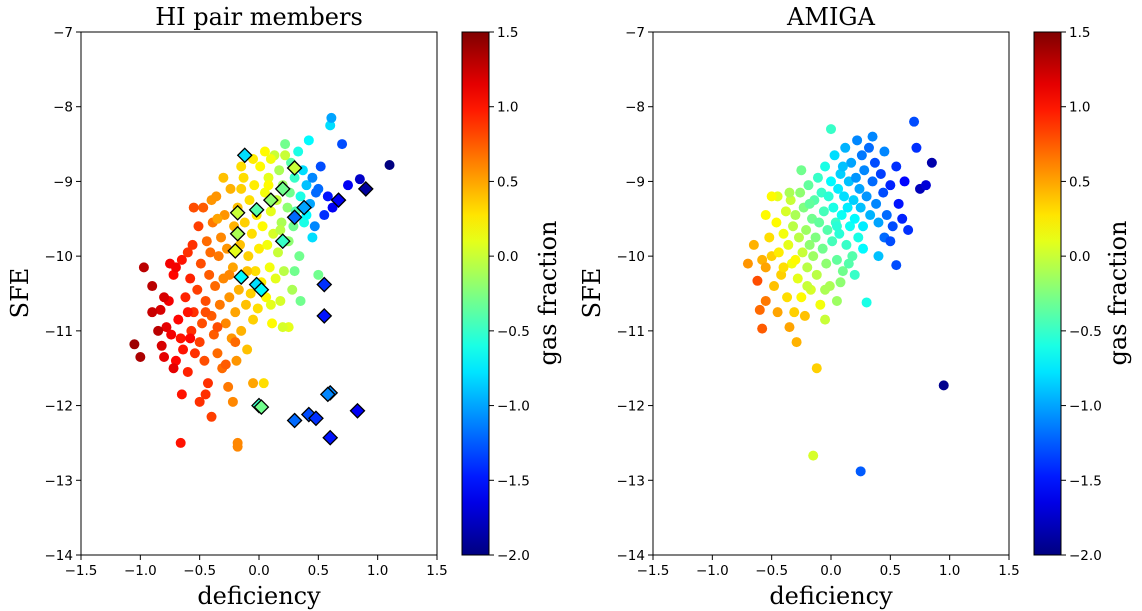 The image size is (1142, 611). I want to click on x-tick-label: −1.5, so click(653, 571).